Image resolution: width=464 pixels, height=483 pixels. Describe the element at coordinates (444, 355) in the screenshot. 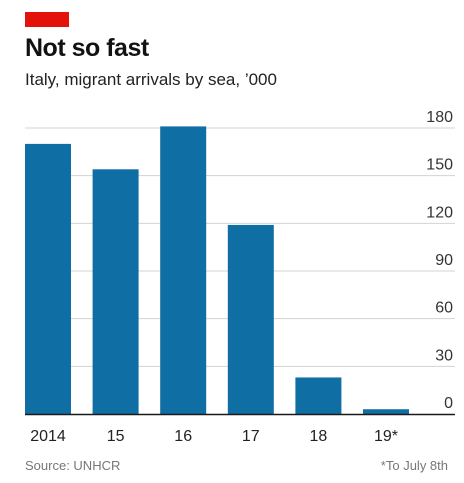

I see `y-tick-label: 30` at that location.